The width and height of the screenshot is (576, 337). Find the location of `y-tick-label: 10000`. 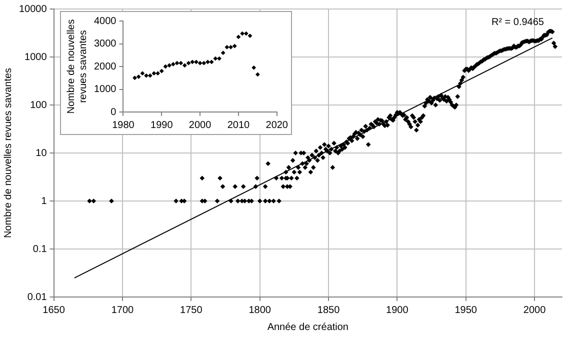

y-tick-label: 10000 is located at coordinates (33, 9).